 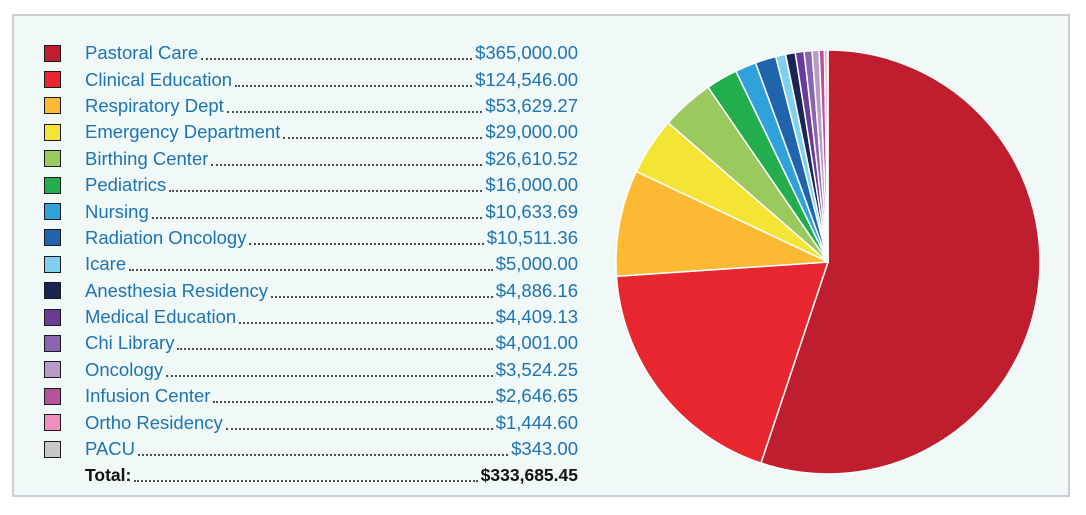 I want to click on legend-label: Pastoral Care, so click(x=142, y=53).